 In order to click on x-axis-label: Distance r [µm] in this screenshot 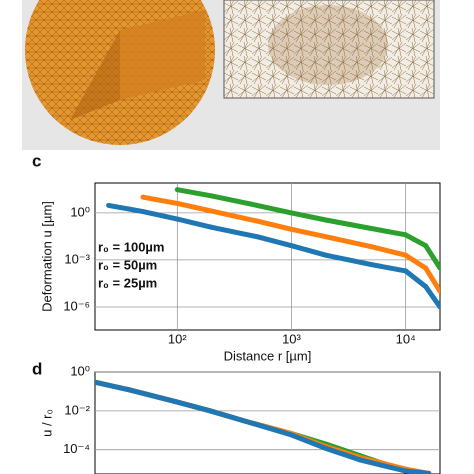, I will do `click(268, 355)`.